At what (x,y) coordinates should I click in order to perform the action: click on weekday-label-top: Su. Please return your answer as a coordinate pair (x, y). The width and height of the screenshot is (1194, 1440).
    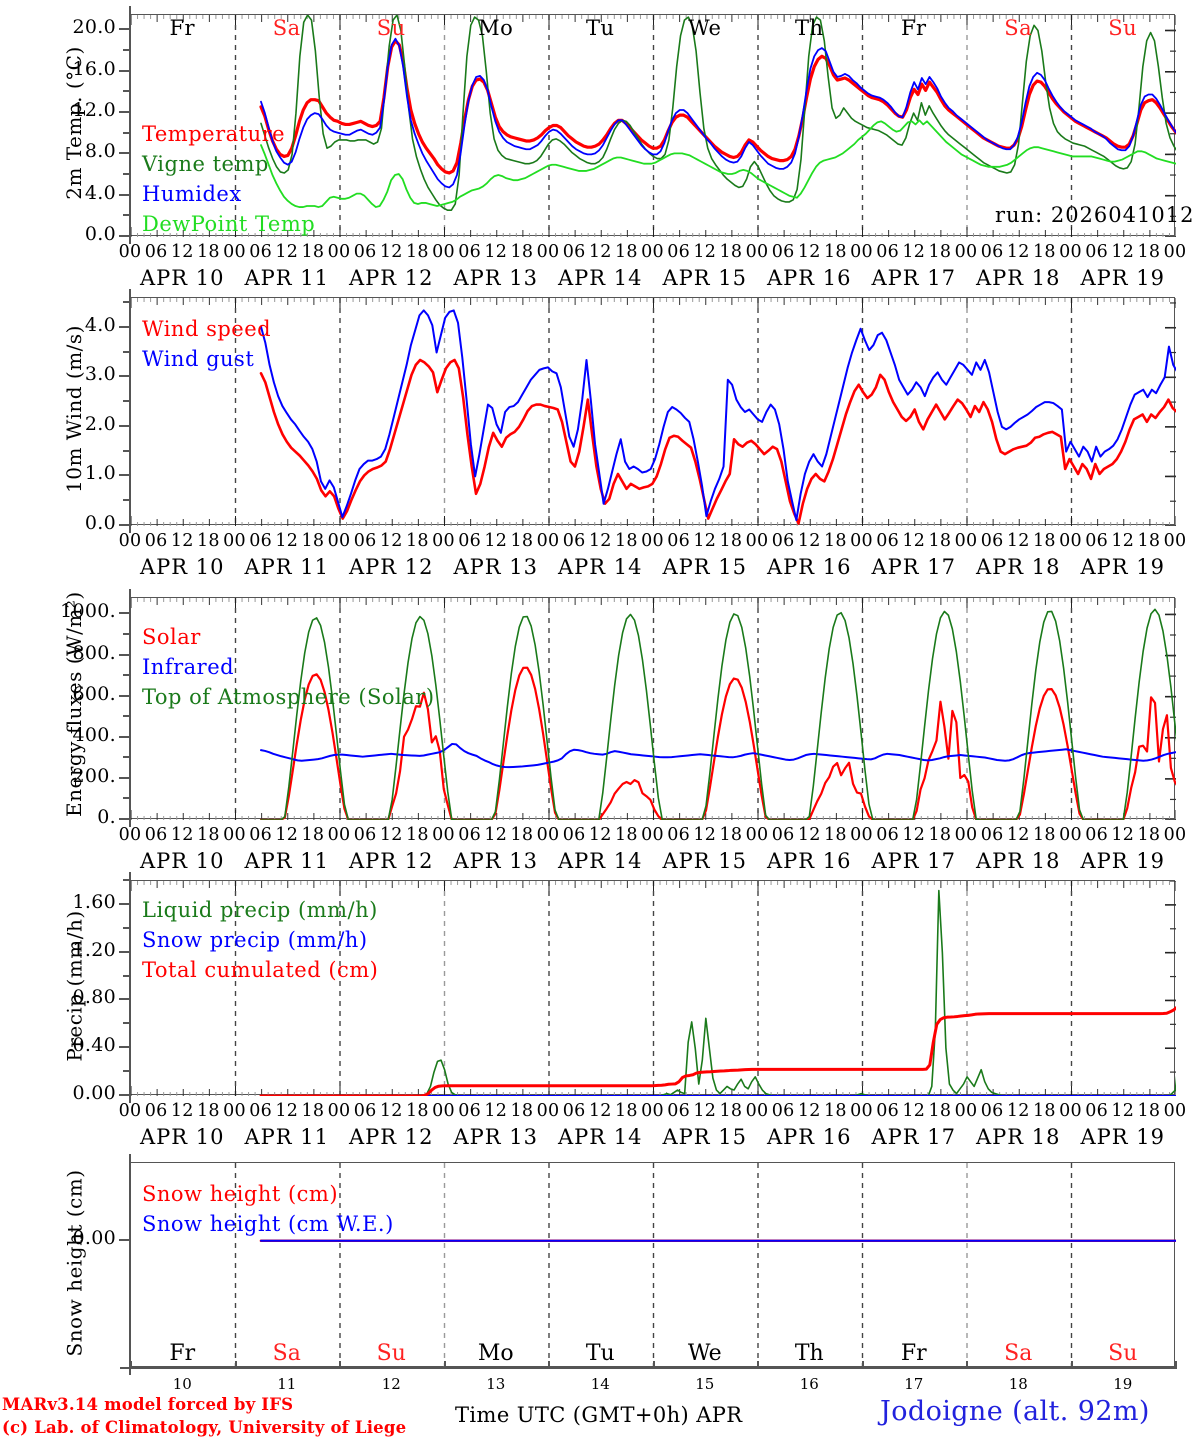
    Looking at the image, I should click on (391, 28).